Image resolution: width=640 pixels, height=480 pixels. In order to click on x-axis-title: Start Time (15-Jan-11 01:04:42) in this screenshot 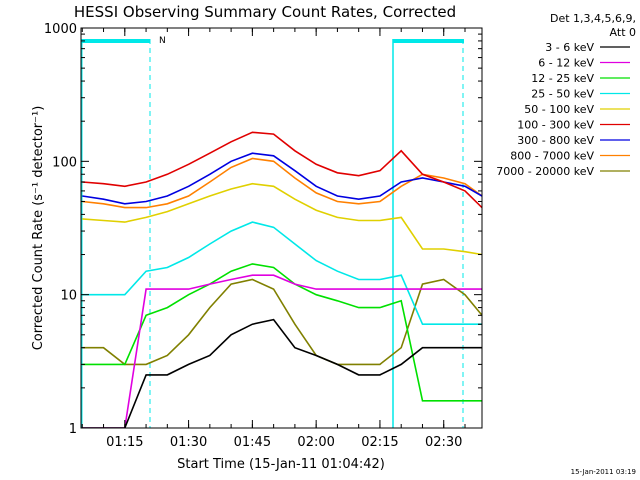, I will do `click(281, 464)`.